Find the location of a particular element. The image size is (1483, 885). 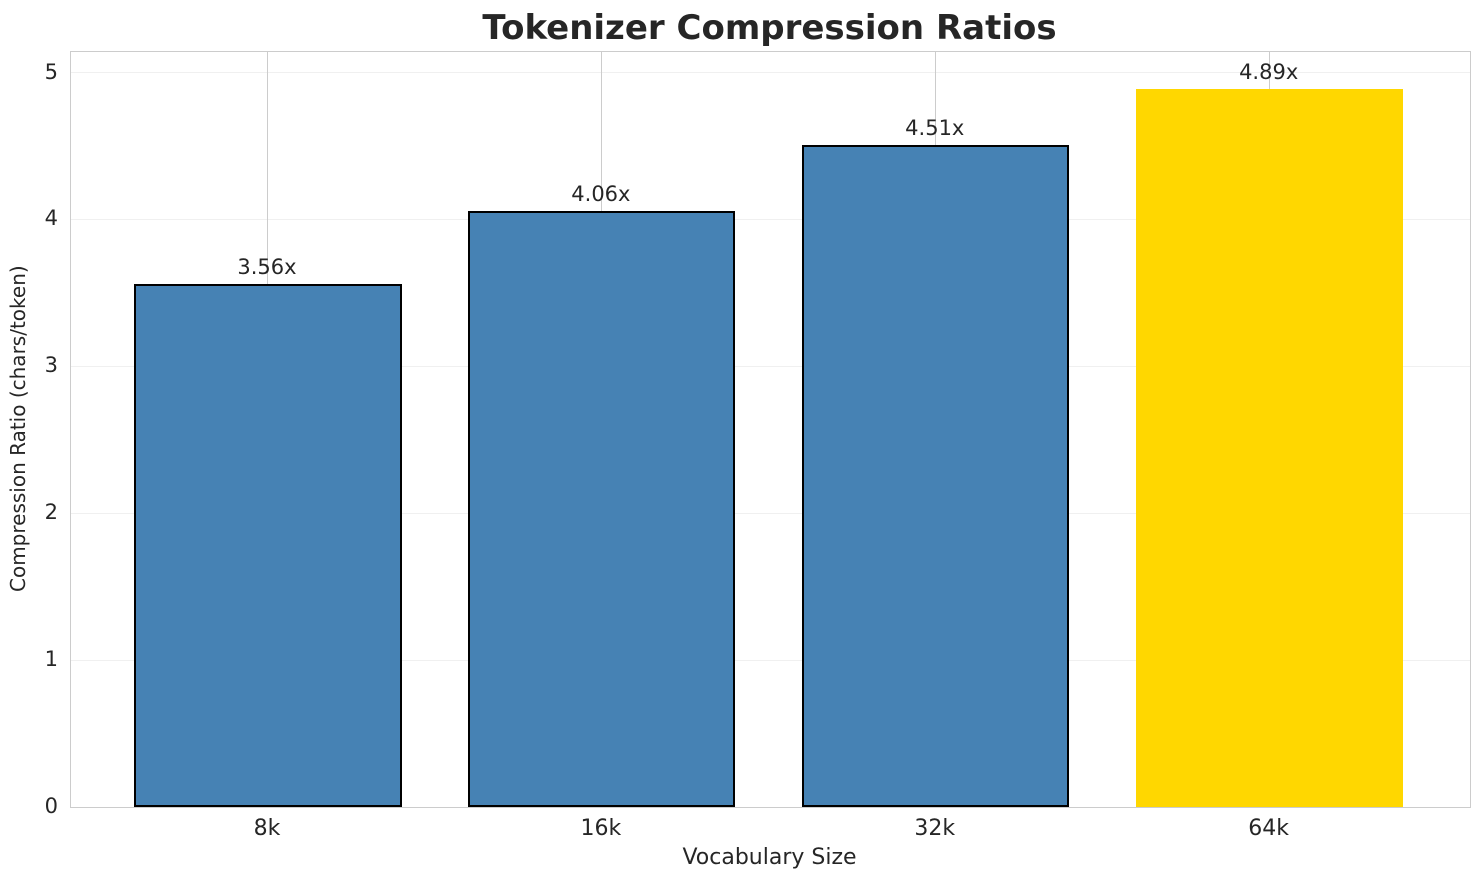

x-tick-label: 32k is located at coordinates (935, 828).